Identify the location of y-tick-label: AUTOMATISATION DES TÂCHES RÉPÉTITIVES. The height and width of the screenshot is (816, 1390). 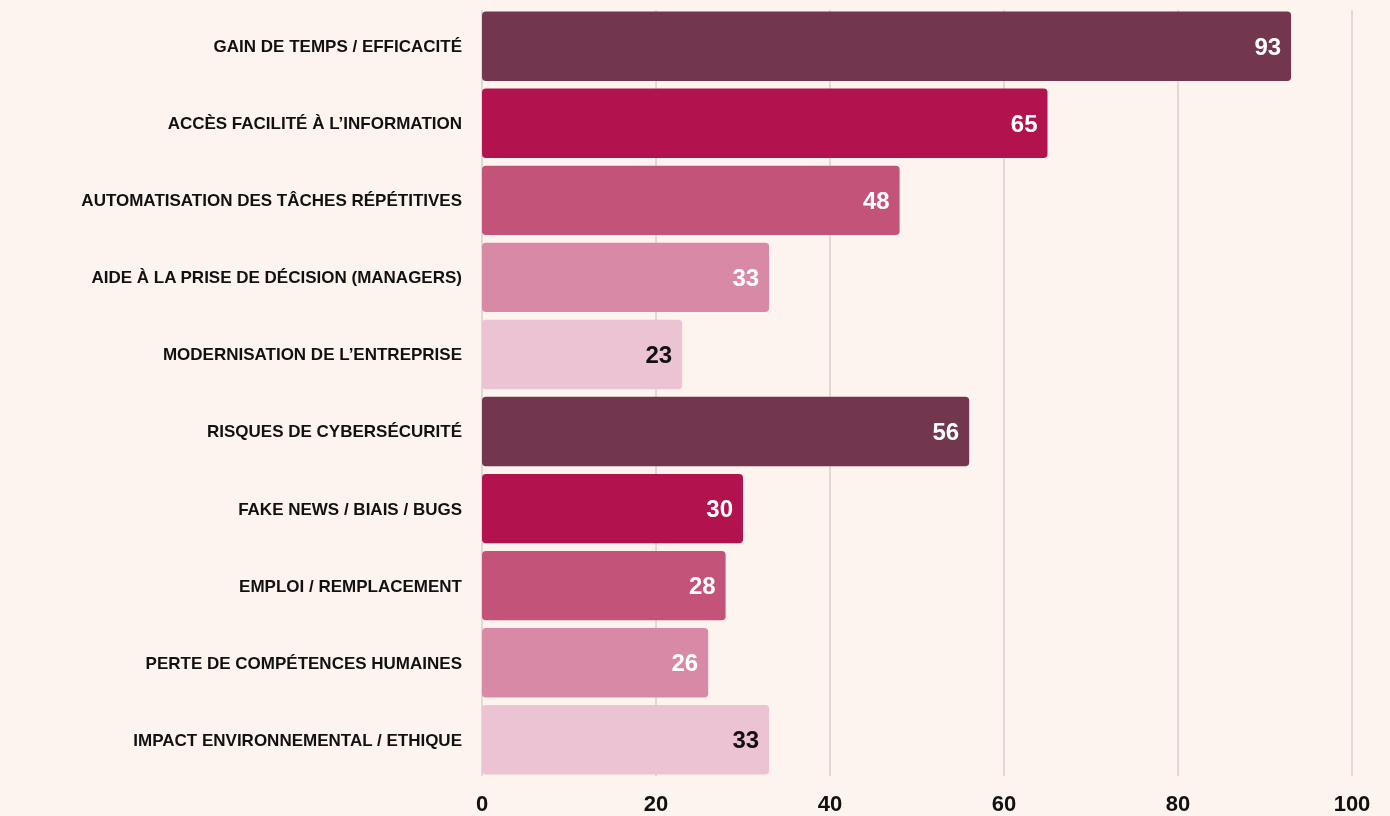
(271, 201).